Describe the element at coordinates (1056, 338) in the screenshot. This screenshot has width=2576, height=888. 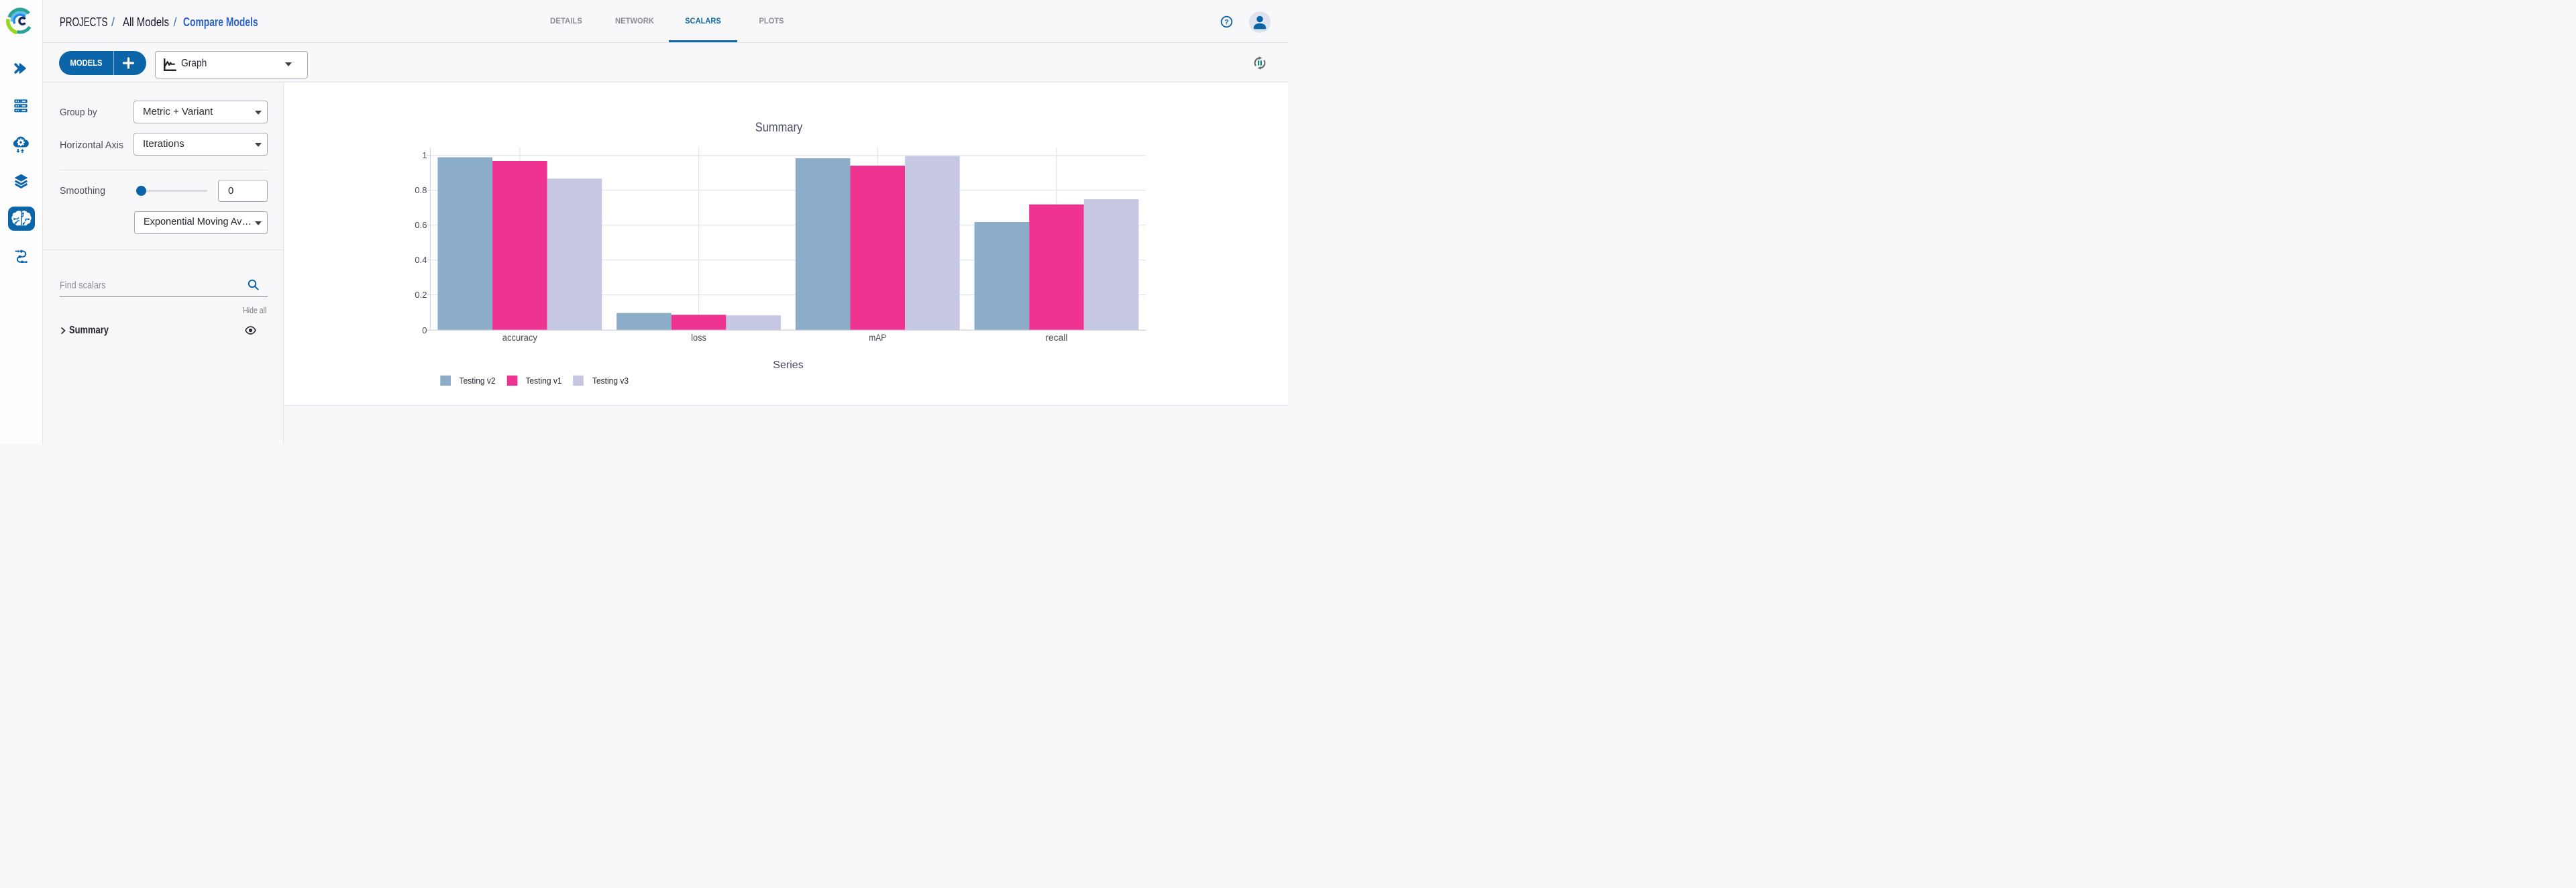
I see `svg-text: recall` at that location.